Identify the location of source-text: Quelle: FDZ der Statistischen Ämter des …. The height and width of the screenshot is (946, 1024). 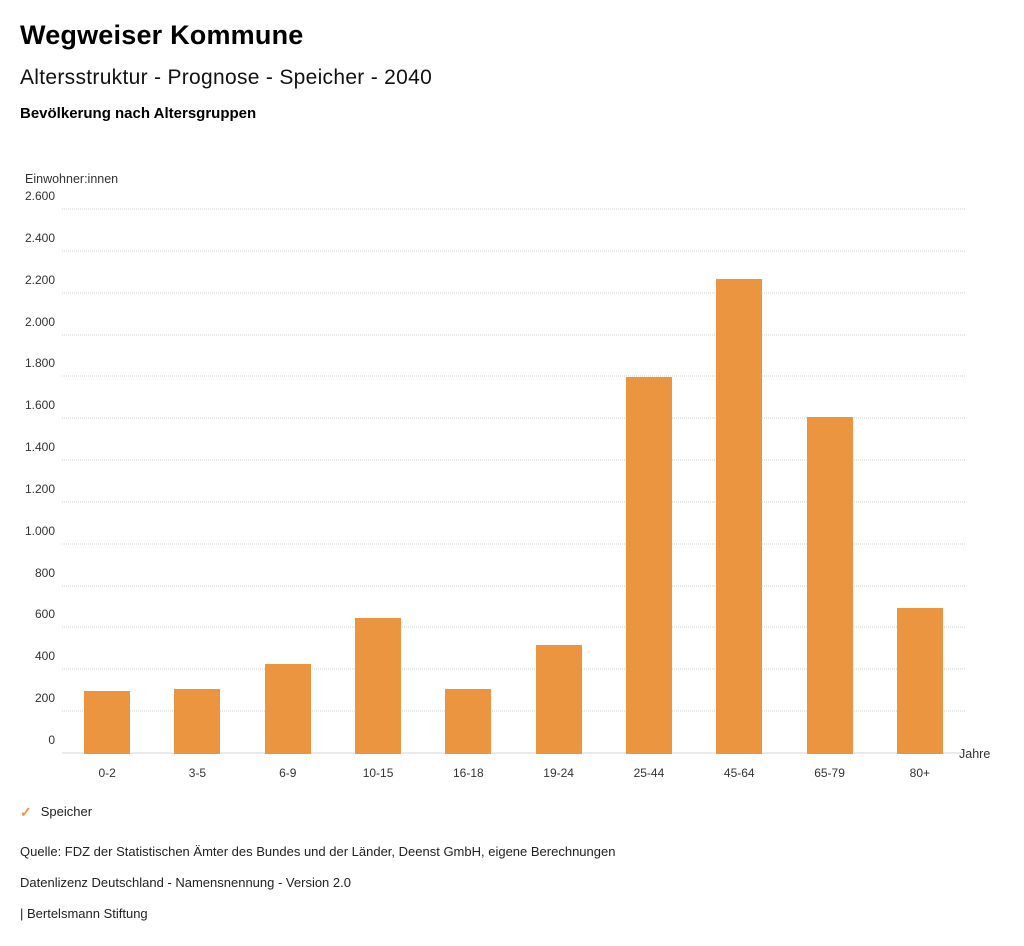
(318, 851).